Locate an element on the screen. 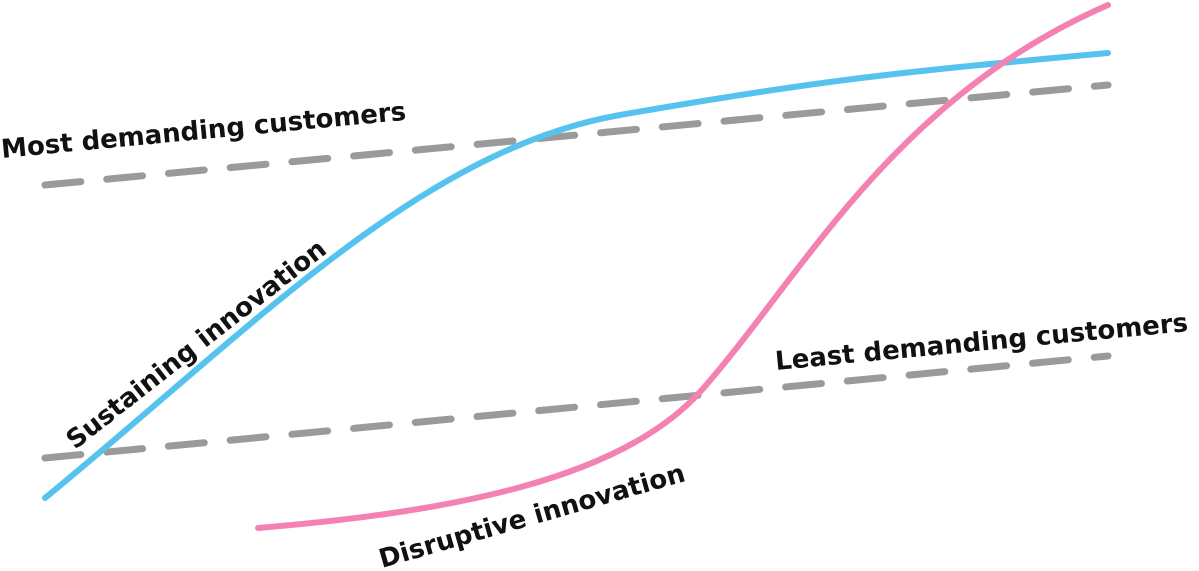  disruptive-label: Disruptive innovation is located at coordinates (532, 515).